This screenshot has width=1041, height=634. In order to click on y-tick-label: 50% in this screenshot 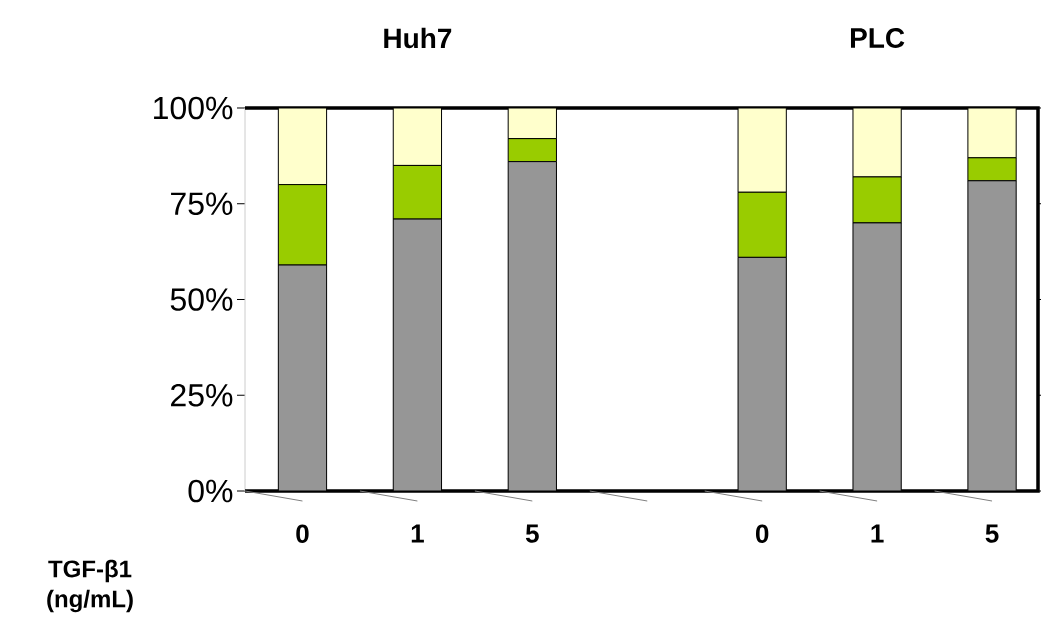, I will do `click(201, 299)`.